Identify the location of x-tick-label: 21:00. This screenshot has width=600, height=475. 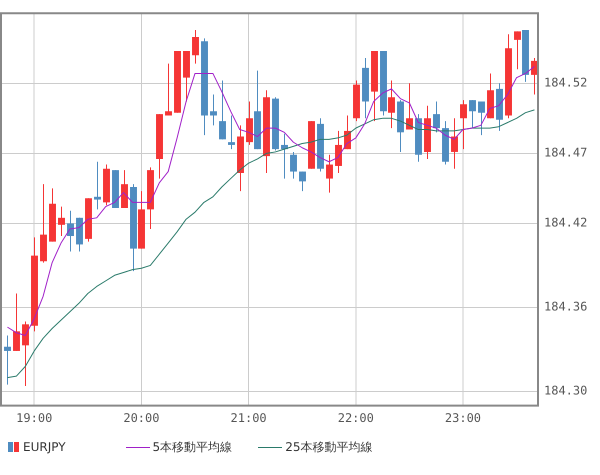
(248, 417).